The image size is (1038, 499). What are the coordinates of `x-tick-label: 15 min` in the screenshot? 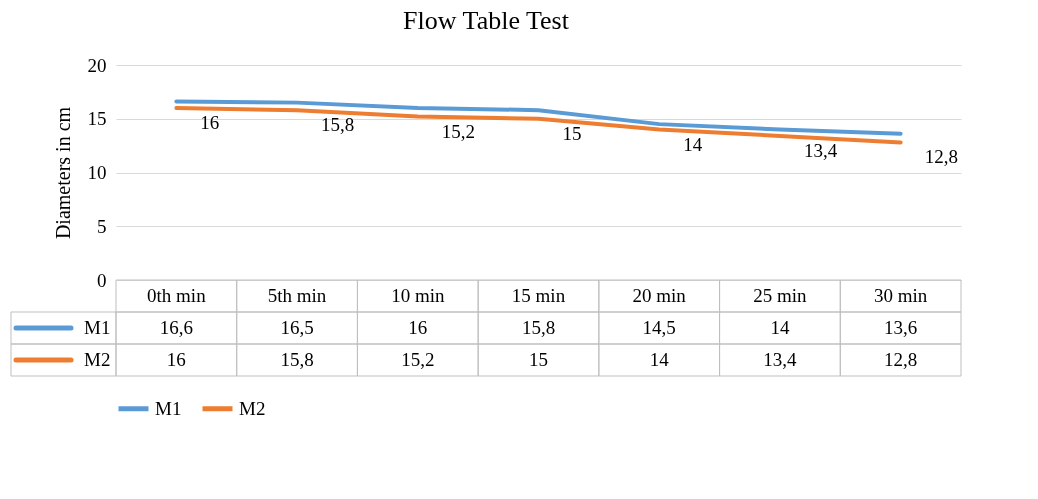 It's located at (538, 295).